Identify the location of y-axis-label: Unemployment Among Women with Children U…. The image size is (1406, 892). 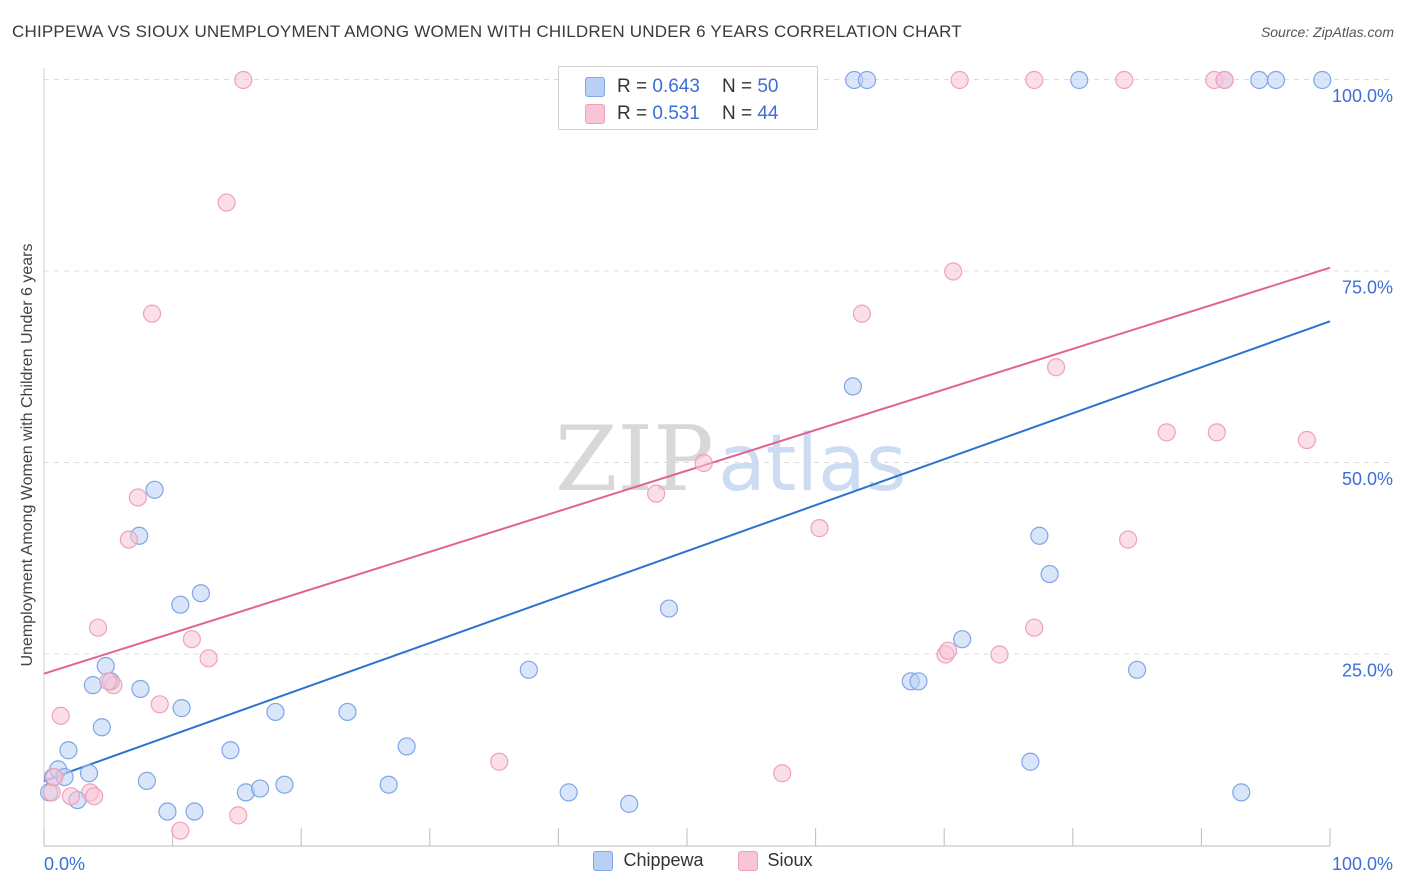
(27, 455).